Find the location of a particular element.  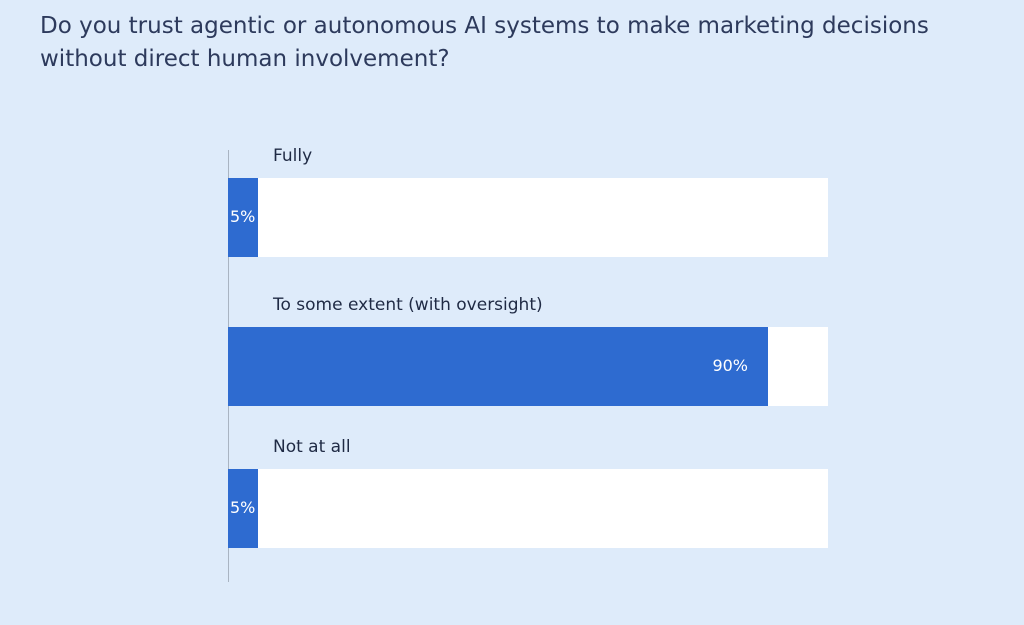

category-label: Not at all is located at coordinates (312, 447).